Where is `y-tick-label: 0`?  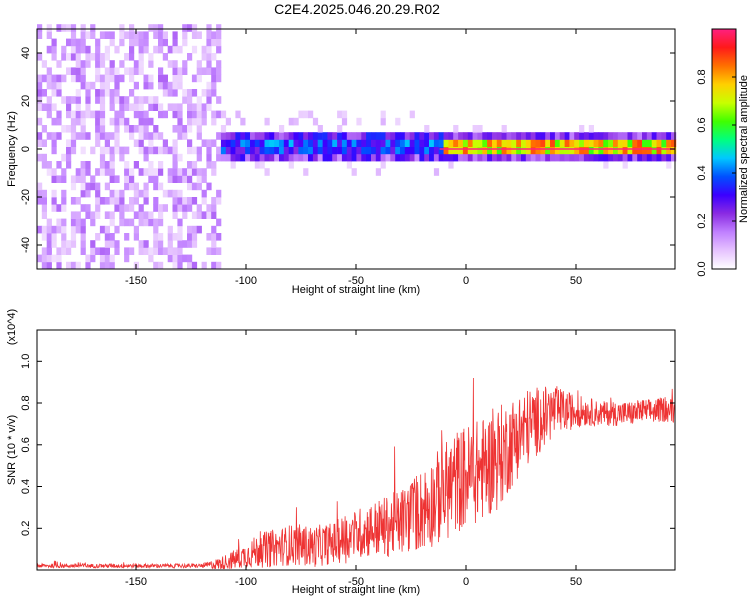
y-tick-label: 0 is located at coordinates (26, 149).